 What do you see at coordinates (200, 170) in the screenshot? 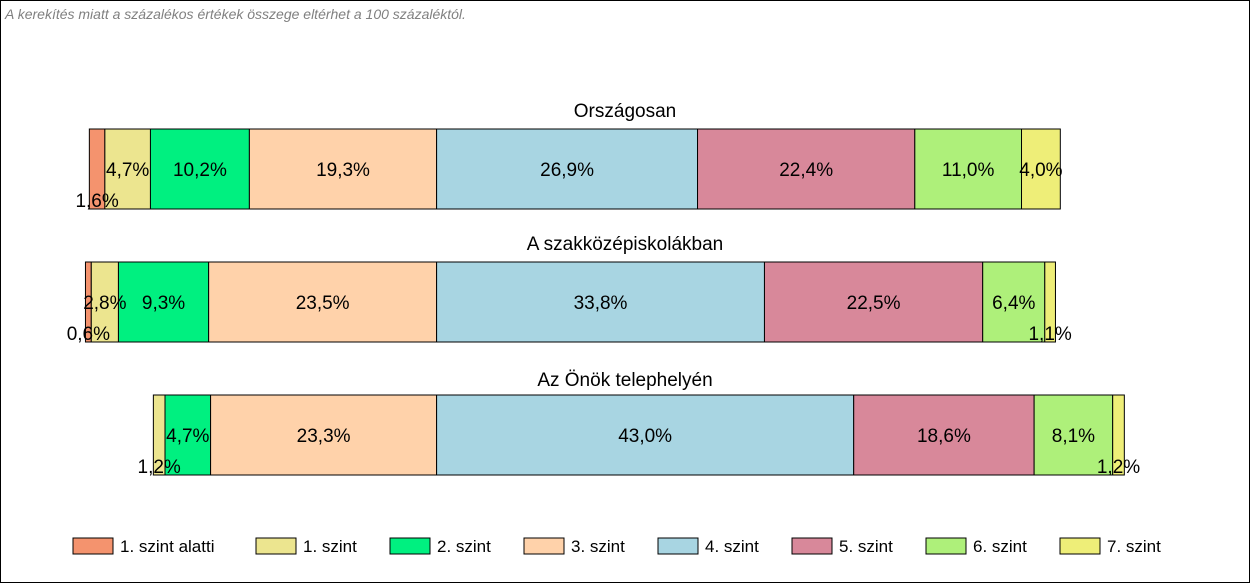
I see `data-label: 10,2%` at bounding box center [200, 170].